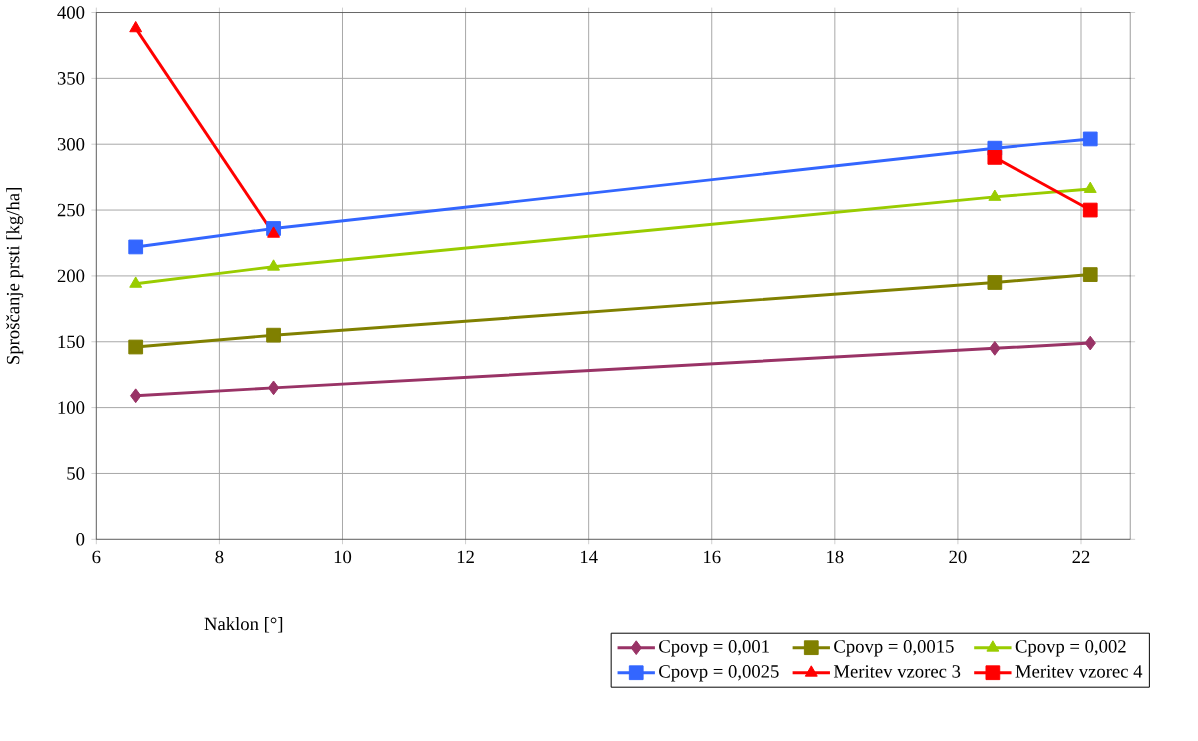 The width and height of the screenshot is (1198, 741). What do you see at coordinates (719, 673) in the screenshot?
I see `legend-label: Cpovp = 0,0025` at bounding box center [719, 673].